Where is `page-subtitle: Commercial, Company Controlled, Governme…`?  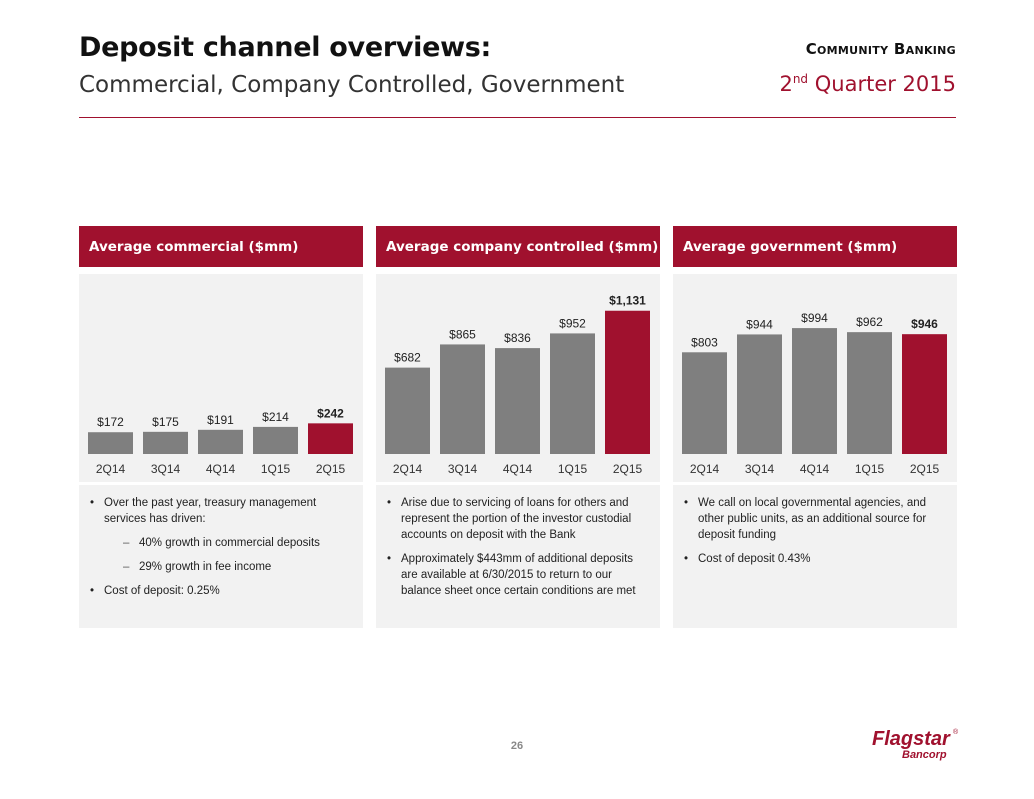
page-subtitle: Commercial, Company Controlled, Governme… is located at coordinates (352, 85).